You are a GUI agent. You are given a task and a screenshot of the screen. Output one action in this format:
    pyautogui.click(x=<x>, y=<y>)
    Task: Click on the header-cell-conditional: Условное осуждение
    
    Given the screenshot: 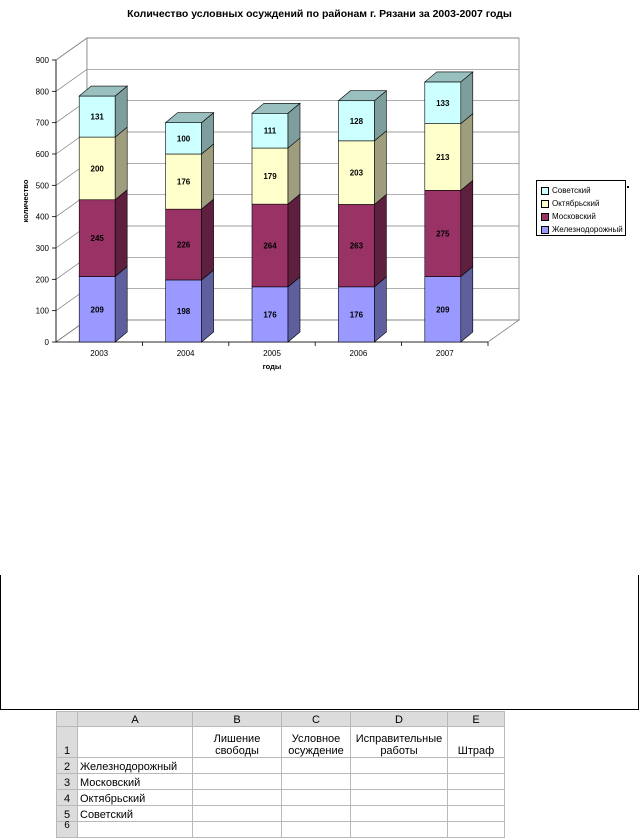 What is the action you would take?
    pyautogui.click(x=316, y=742)
    